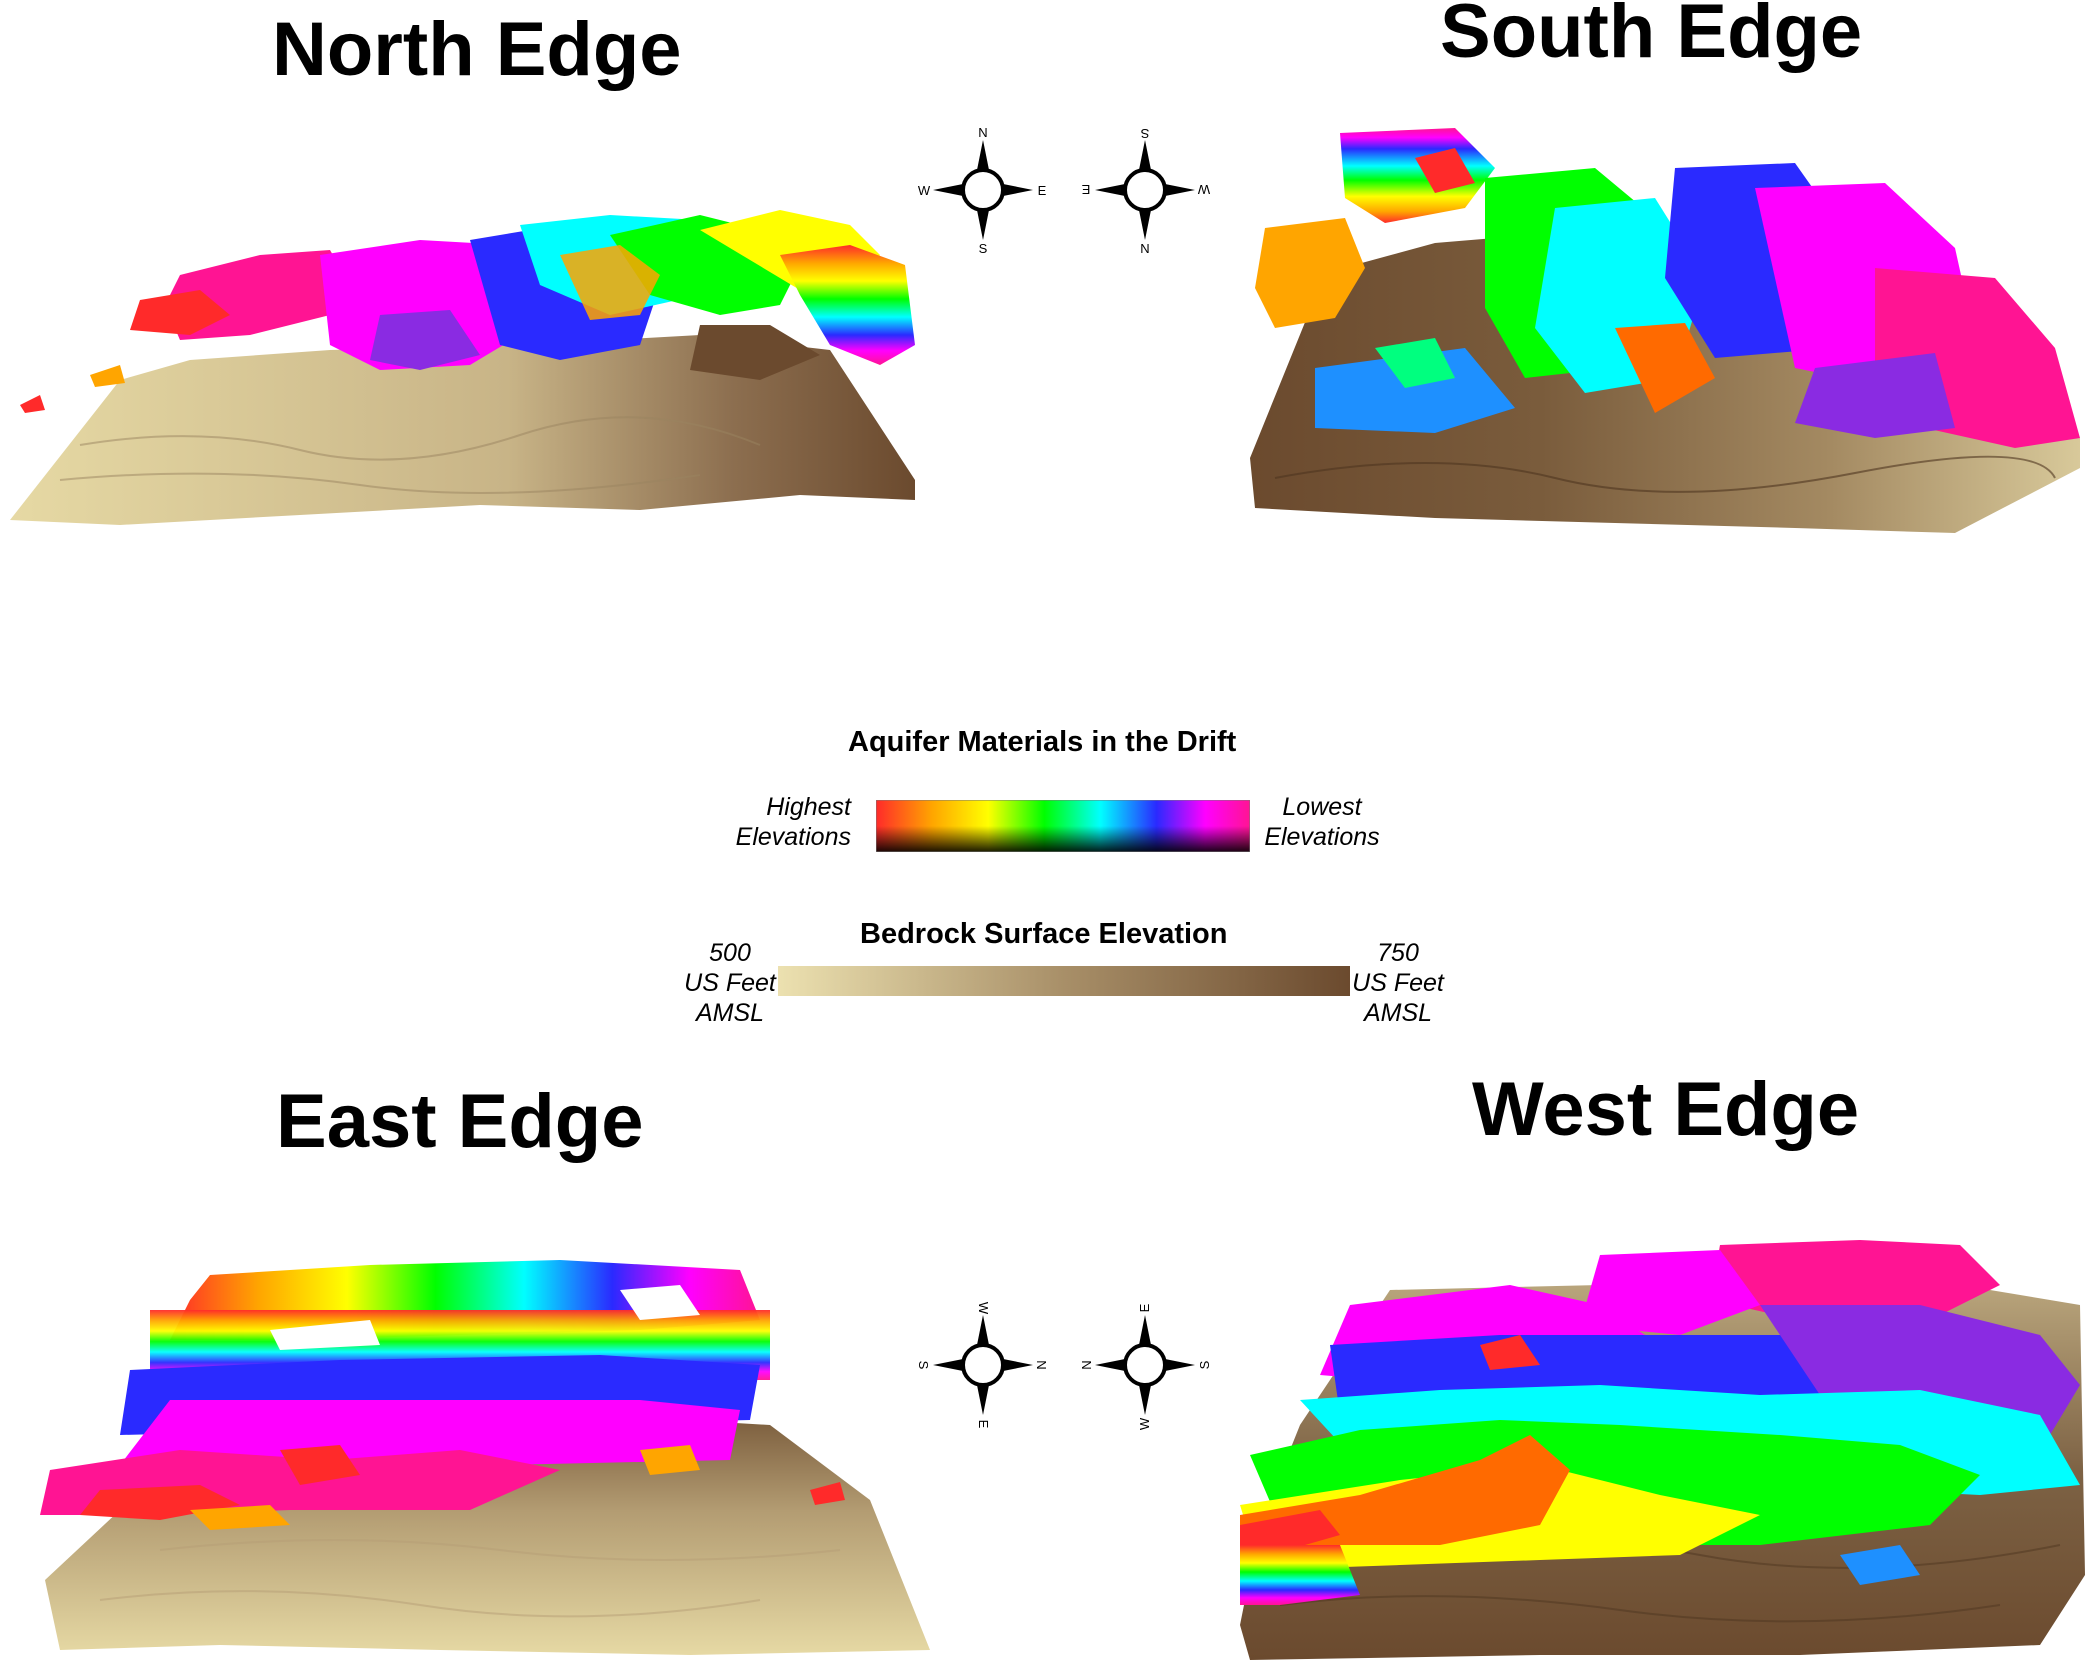  I want to click on aquifer-color-ramp-graphic, so click(1063, 826).